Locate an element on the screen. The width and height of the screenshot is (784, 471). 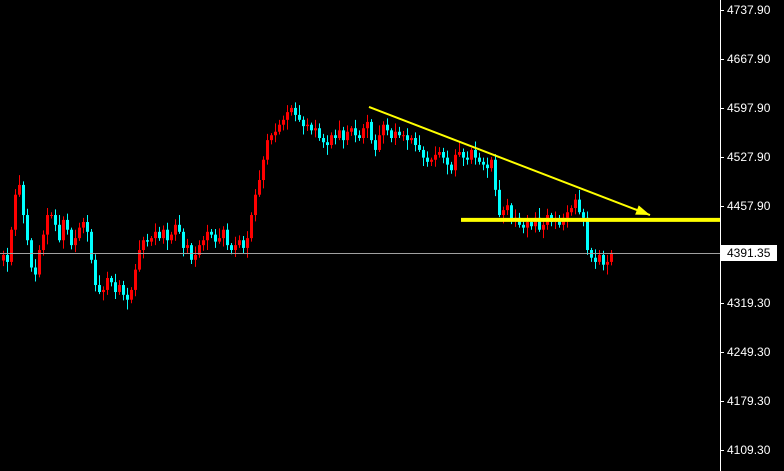
axis-tick-label: 4319.30 is located at coordinates (749, 303).